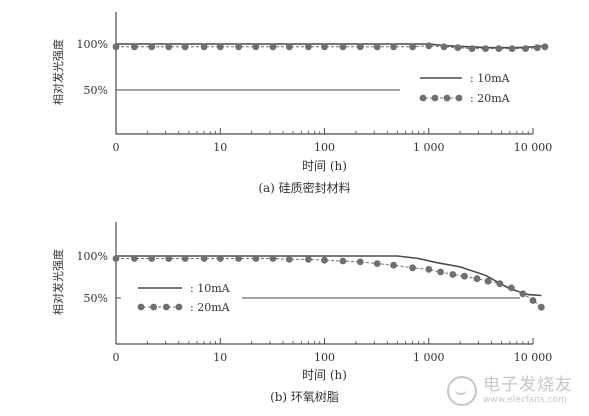  What do you see at coordinates (304, 396) in the screenshot?
I see `chart-caption: (b) 环氧树脂` at bounding box center [304, 396].